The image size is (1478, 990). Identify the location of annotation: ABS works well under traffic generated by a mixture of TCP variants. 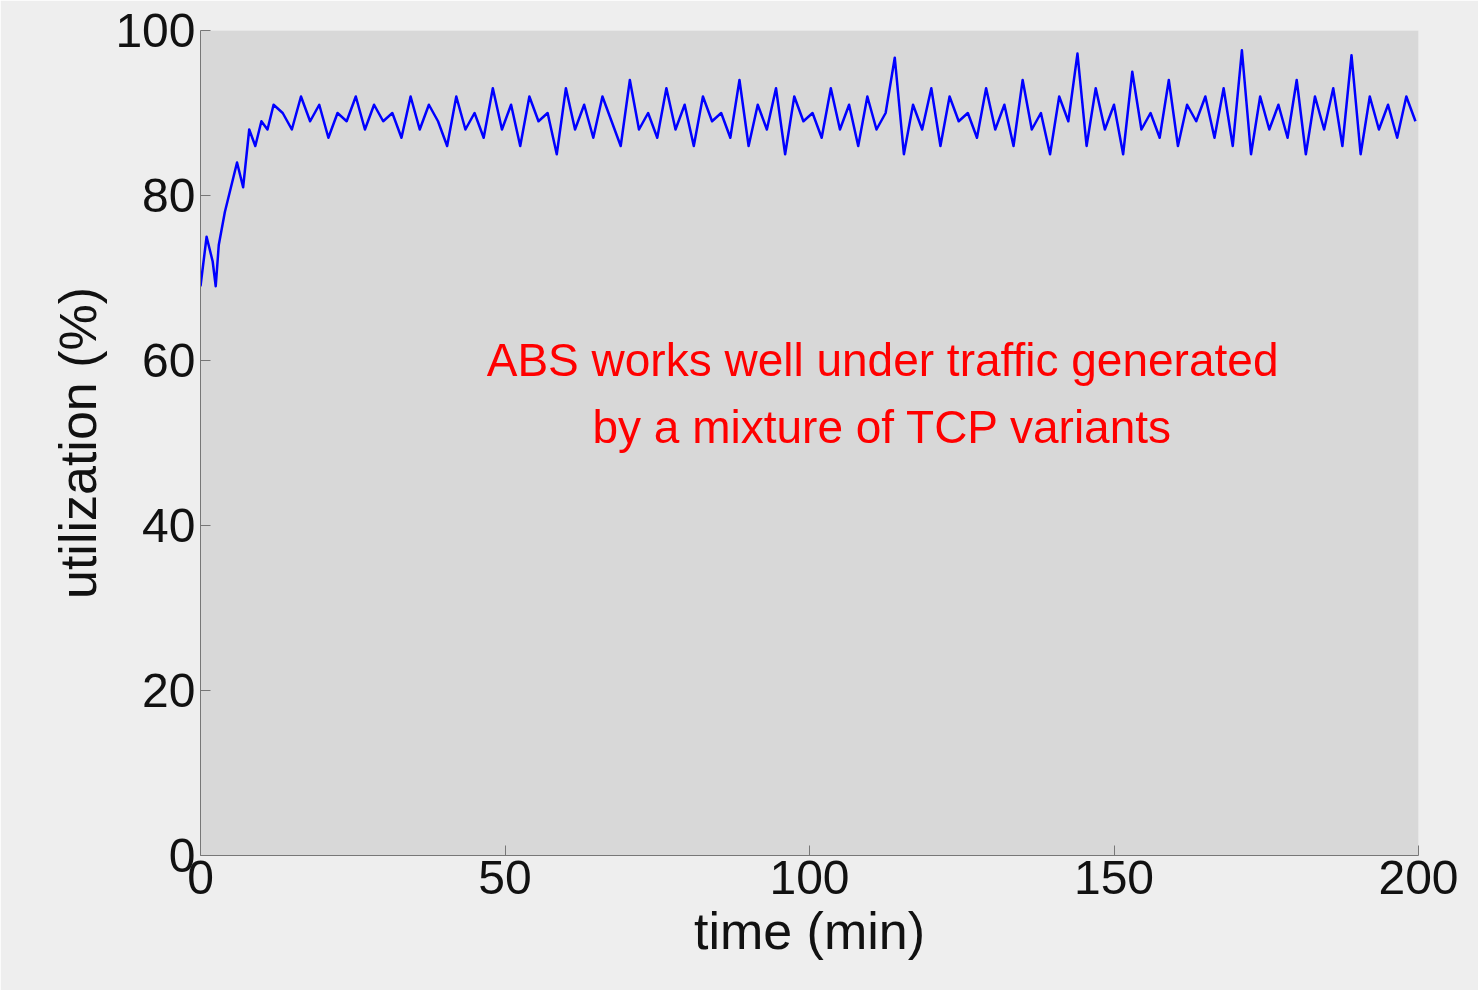
(882, 393).